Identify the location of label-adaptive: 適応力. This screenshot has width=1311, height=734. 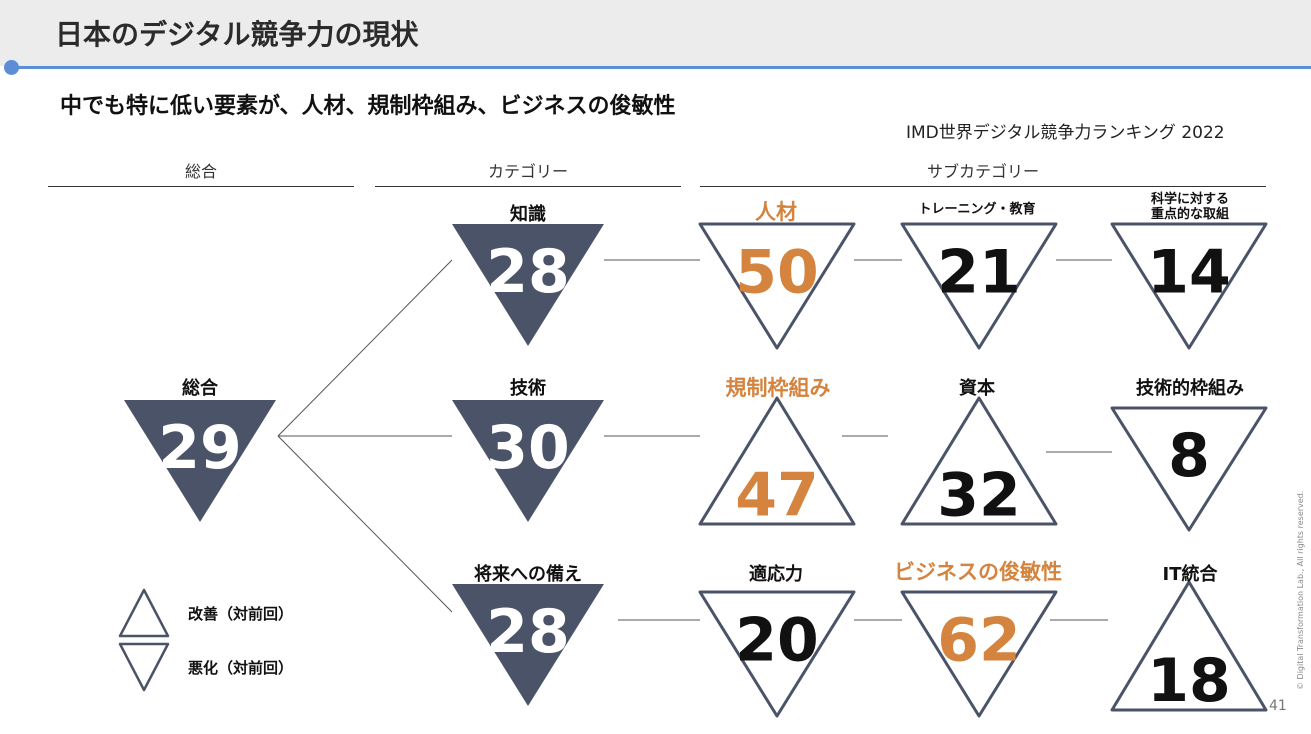
(776, 574).